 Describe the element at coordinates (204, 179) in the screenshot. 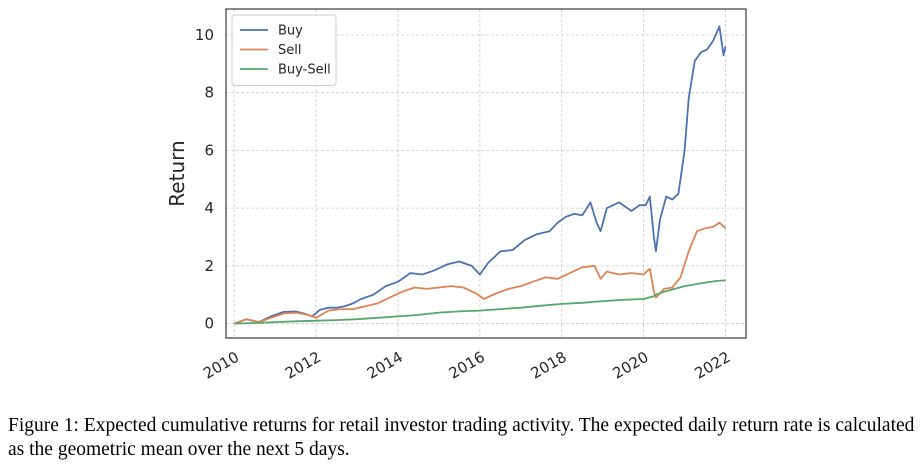

I see `y-axis-ticks: 0 2 4 6 8 10` at that location.